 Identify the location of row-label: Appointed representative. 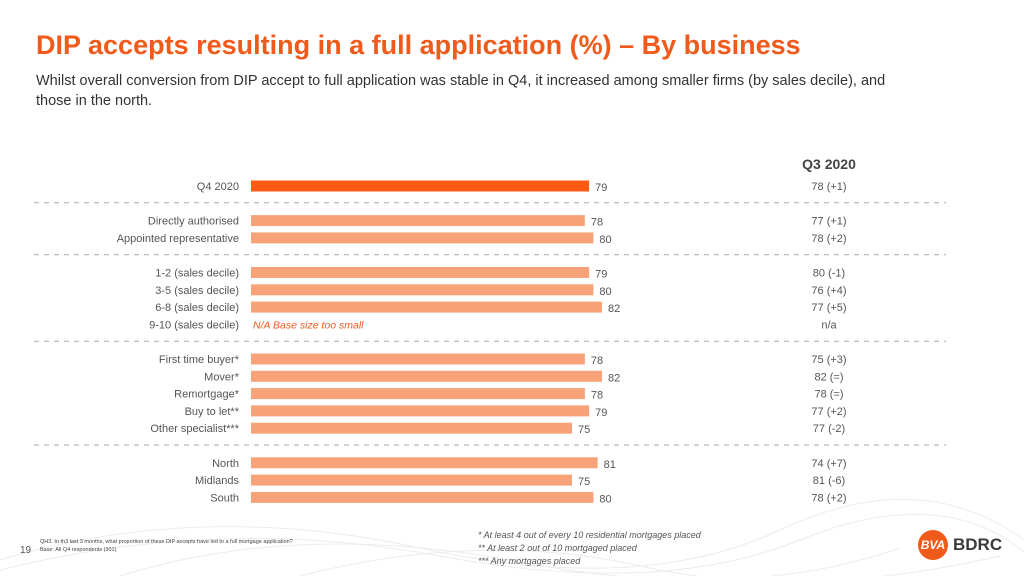
(178, 239).